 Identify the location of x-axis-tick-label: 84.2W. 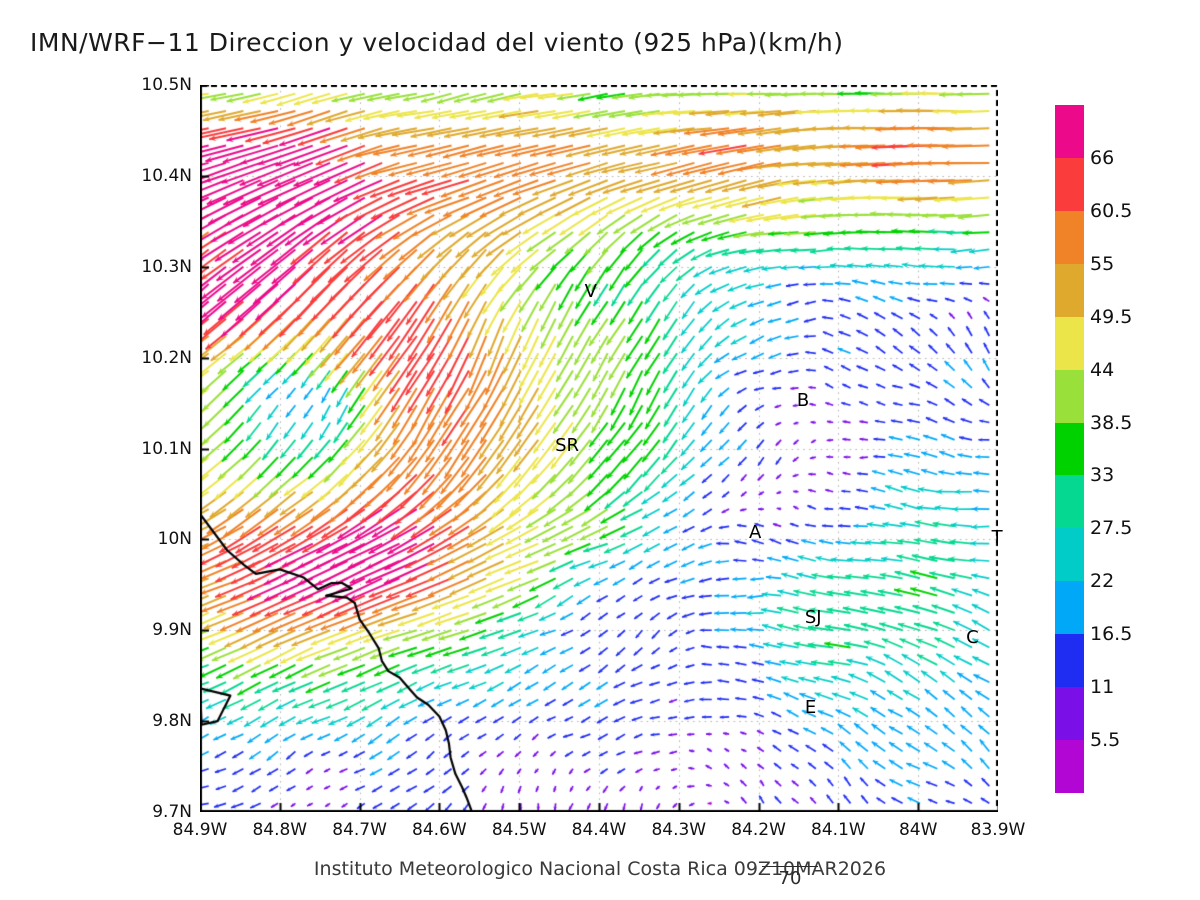
(758, 830).